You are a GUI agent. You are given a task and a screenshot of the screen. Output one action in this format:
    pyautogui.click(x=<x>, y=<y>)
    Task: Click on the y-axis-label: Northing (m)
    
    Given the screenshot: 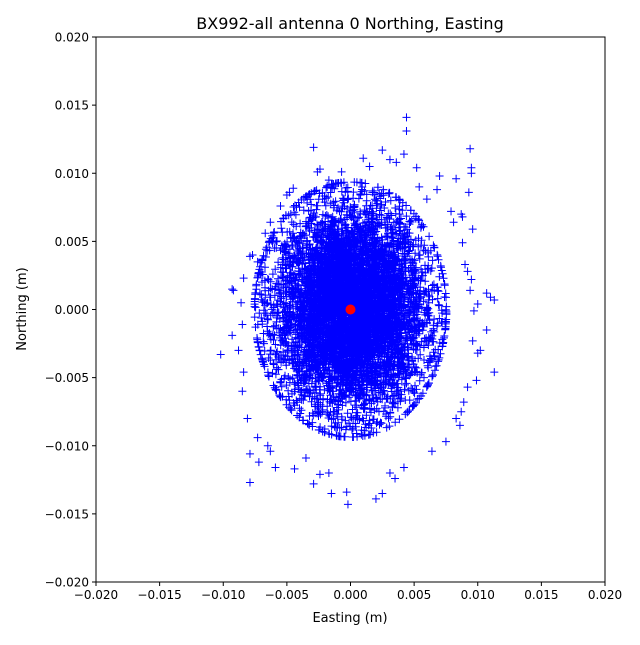 What is the action you would take?
    pyautogui.click(x=22, y=308)
    